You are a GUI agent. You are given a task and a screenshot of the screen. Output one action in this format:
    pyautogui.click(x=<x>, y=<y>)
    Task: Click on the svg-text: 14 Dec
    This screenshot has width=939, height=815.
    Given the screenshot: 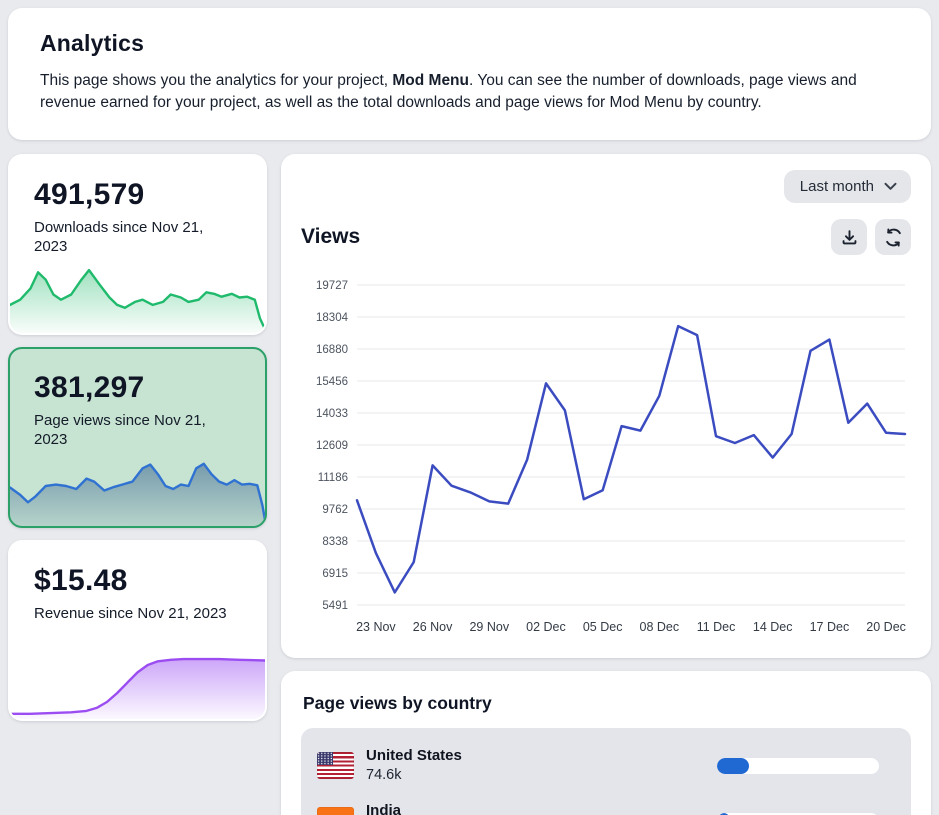 What is the action you would take?
    pyautogui.click(x=773, y=627)
    